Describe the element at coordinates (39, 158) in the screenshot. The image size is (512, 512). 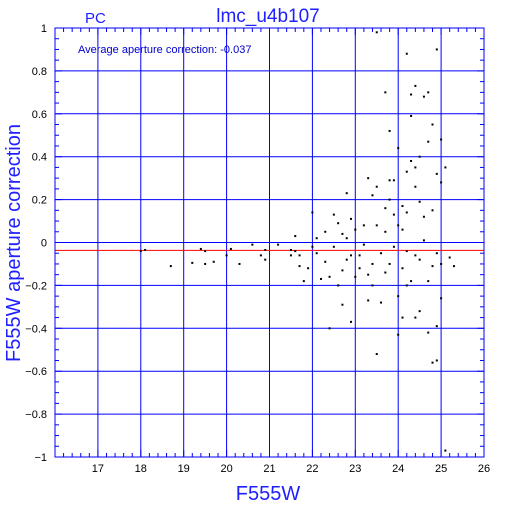
I see `y-tick-label: 0.4` at that location.